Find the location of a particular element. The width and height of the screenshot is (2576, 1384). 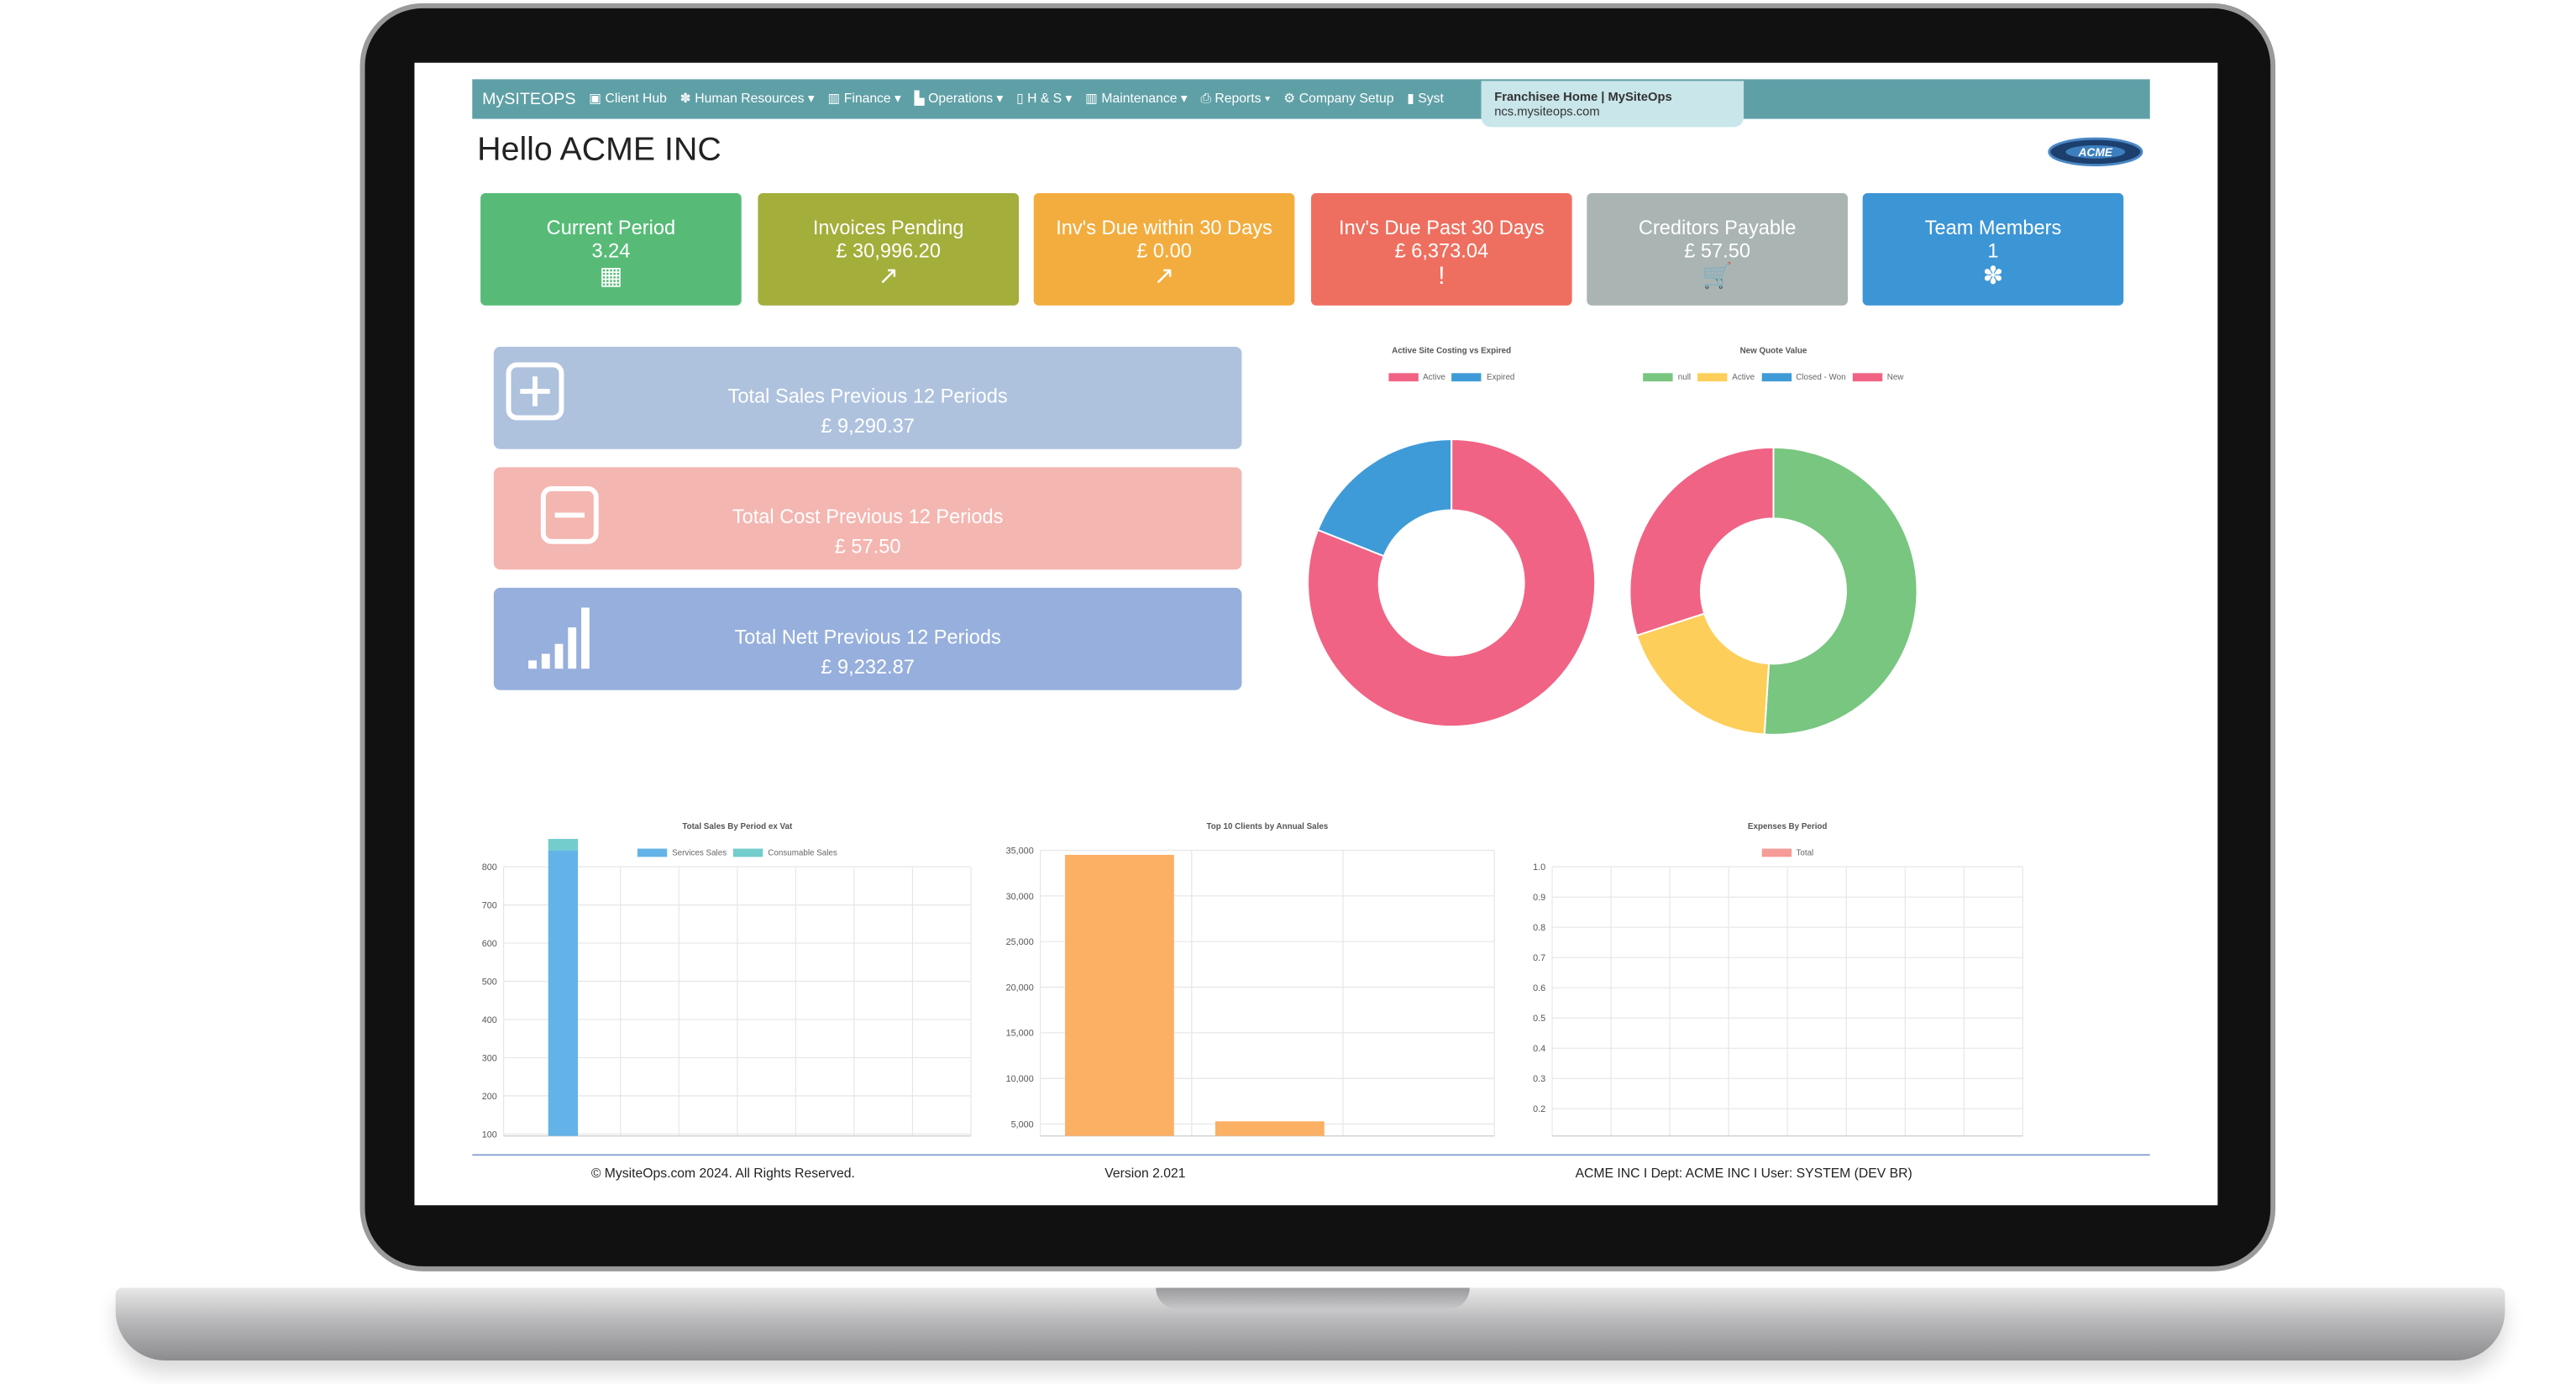

legend-label: New is located at coordinates (1895, 378).